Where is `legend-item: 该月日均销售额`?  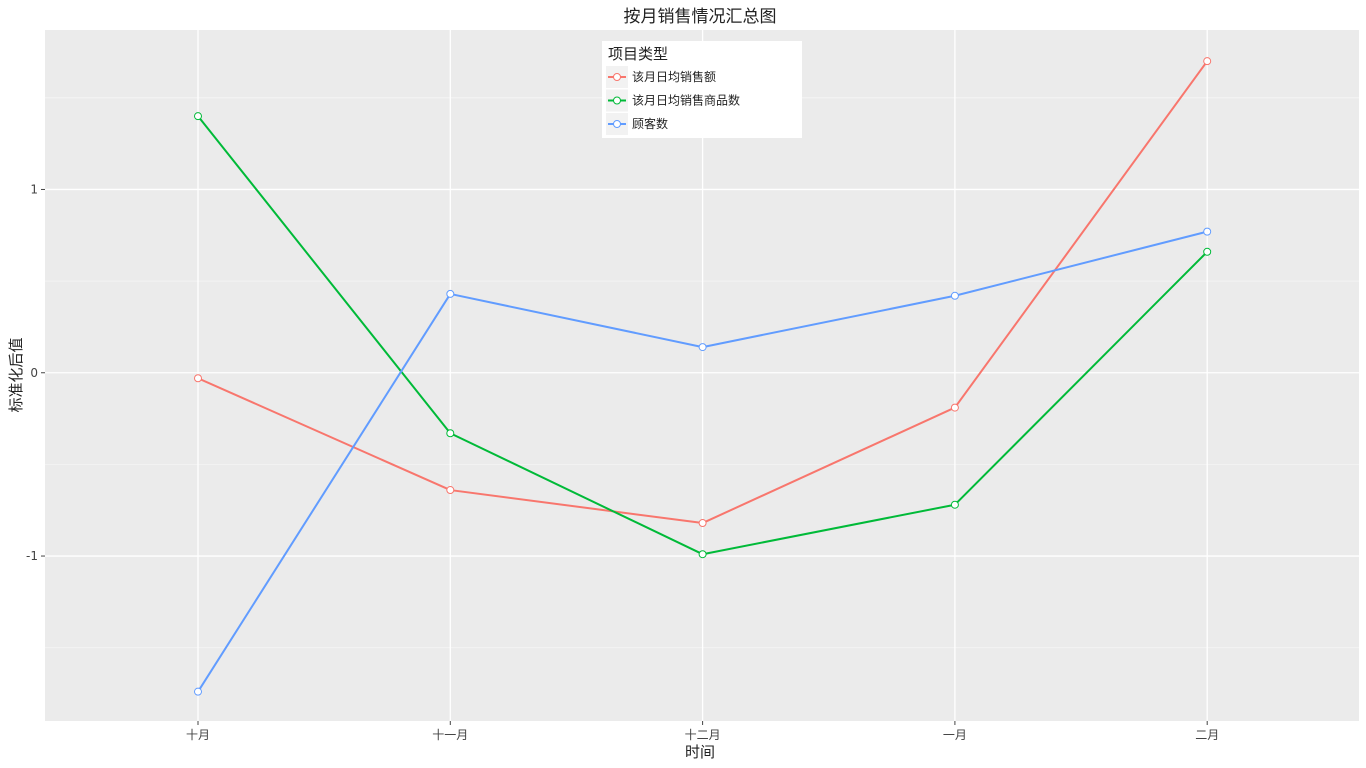 legend-item: 该月日均销售额 is located at coordinates (661, 77).